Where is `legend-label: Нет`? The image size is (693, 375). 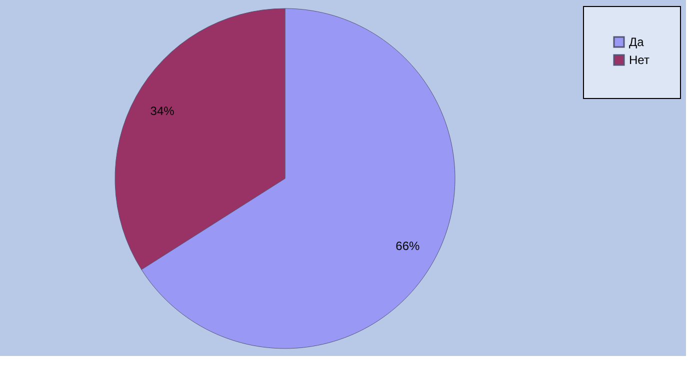 legend-label: Нет is located at coordinates (639, 60).